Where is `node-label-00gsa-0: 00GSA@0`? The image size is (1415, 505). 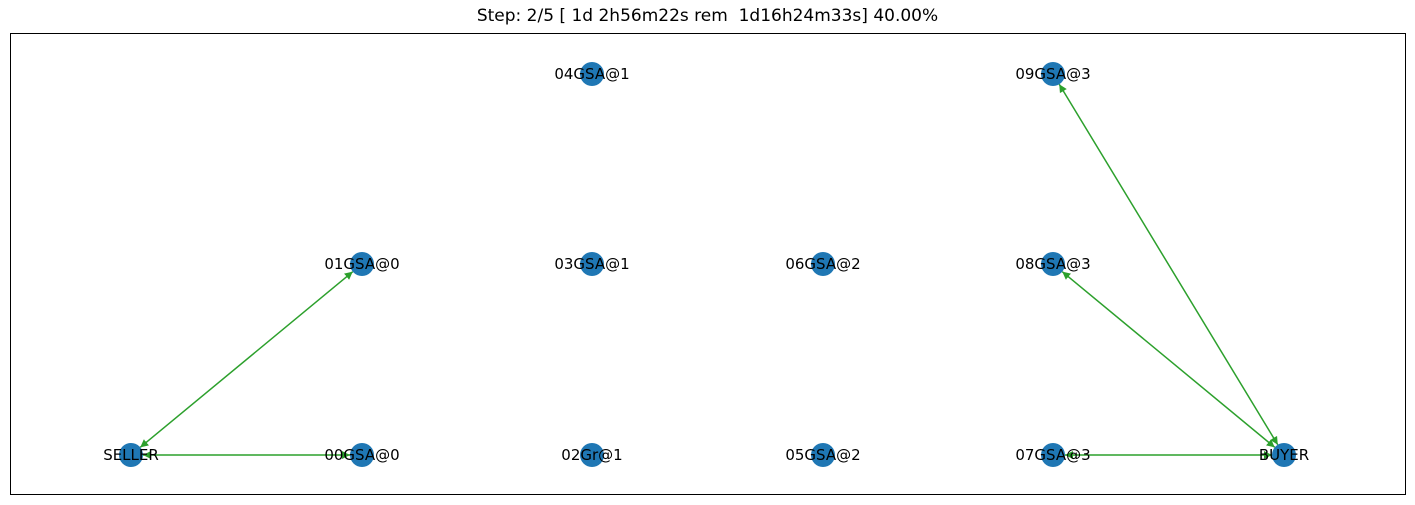 node-label-00gsa-0: 00GSA@0 is located at coordinates (361, 455).